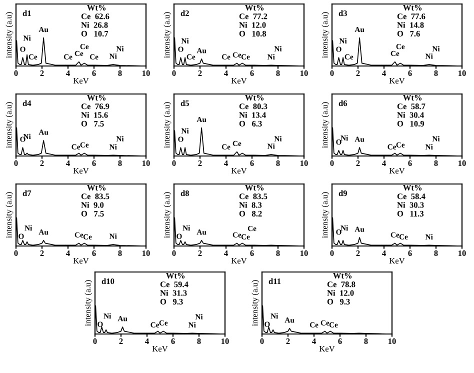 This screenshot has height=373, width=474. What do you see at coordinates (95, 17) in the screenshot?
I see `text: Ce 62.6` at bounding box center [95, 17].